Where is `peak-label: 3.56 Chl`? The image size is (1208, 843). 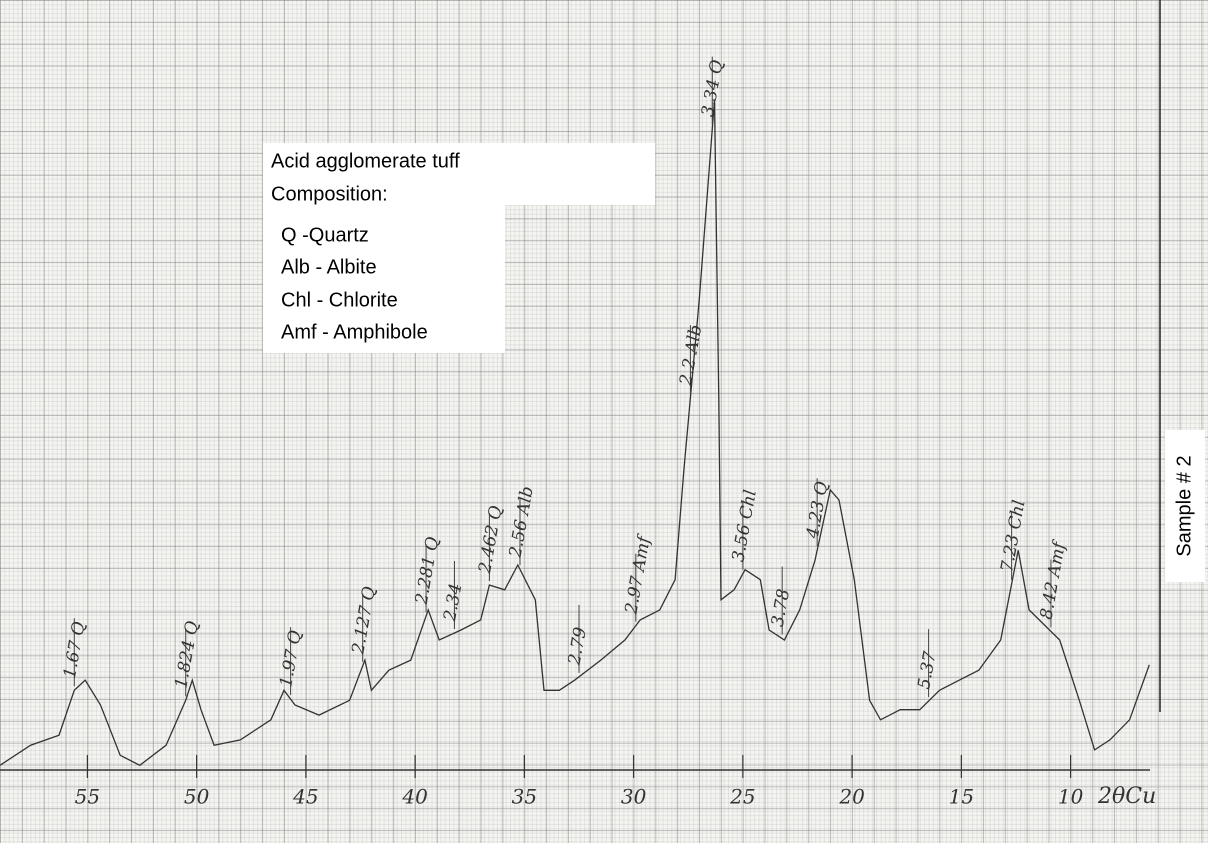 peak-label: 3.56 Chl is located at coordinates (745, 525).